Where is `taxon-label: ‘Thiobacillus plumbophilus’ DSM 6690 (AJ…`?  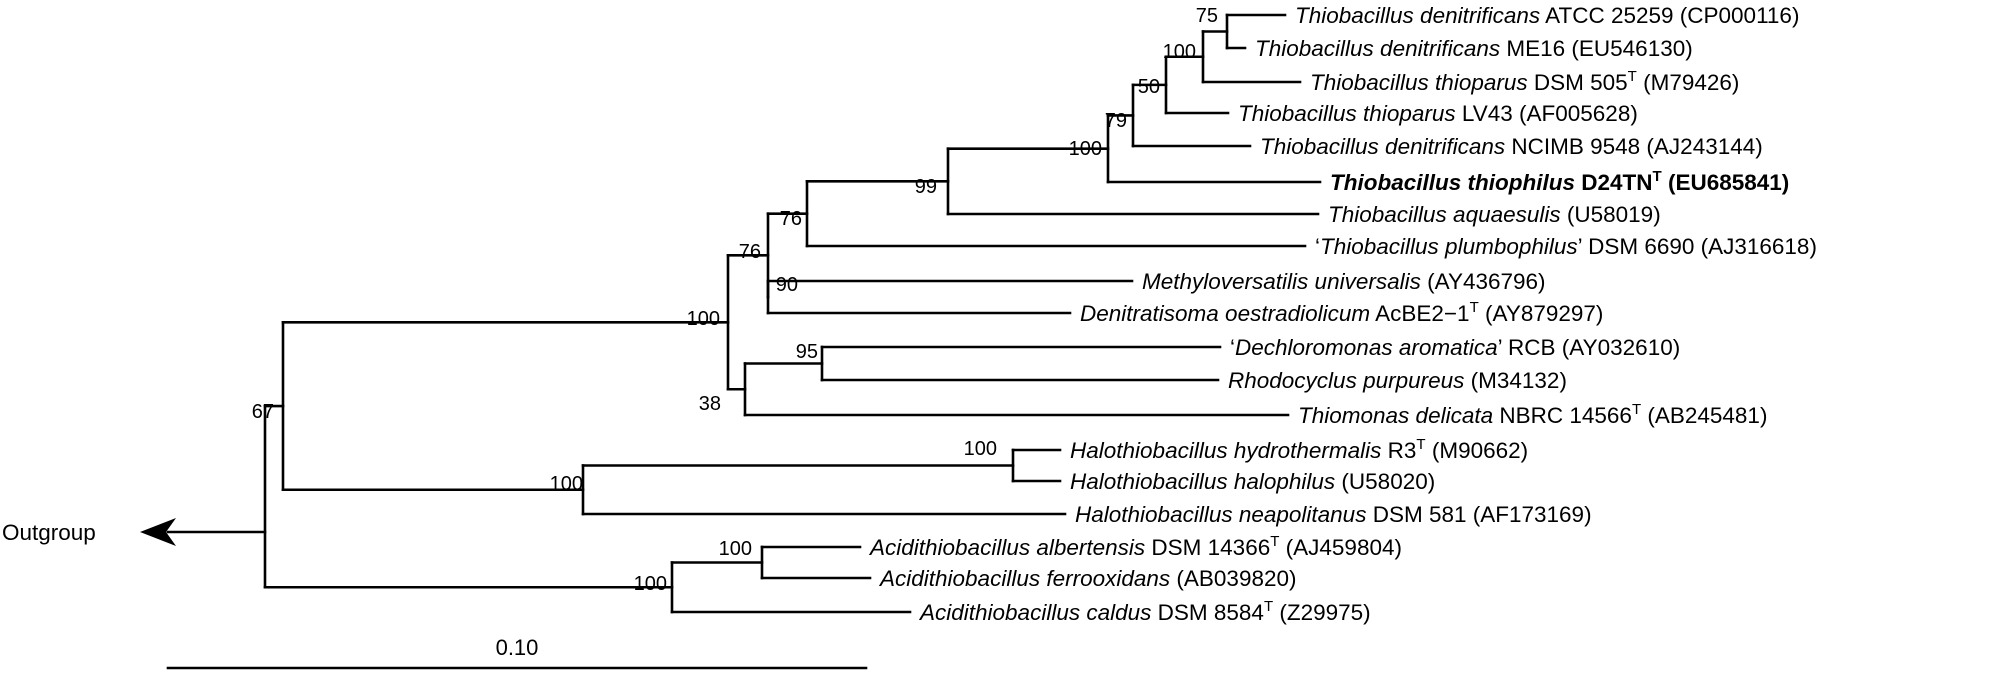 taxon-label: ‘Thiobacillus plumbophilus’ DSM 6690 (AJ… is located at coordinates (1566, 246).